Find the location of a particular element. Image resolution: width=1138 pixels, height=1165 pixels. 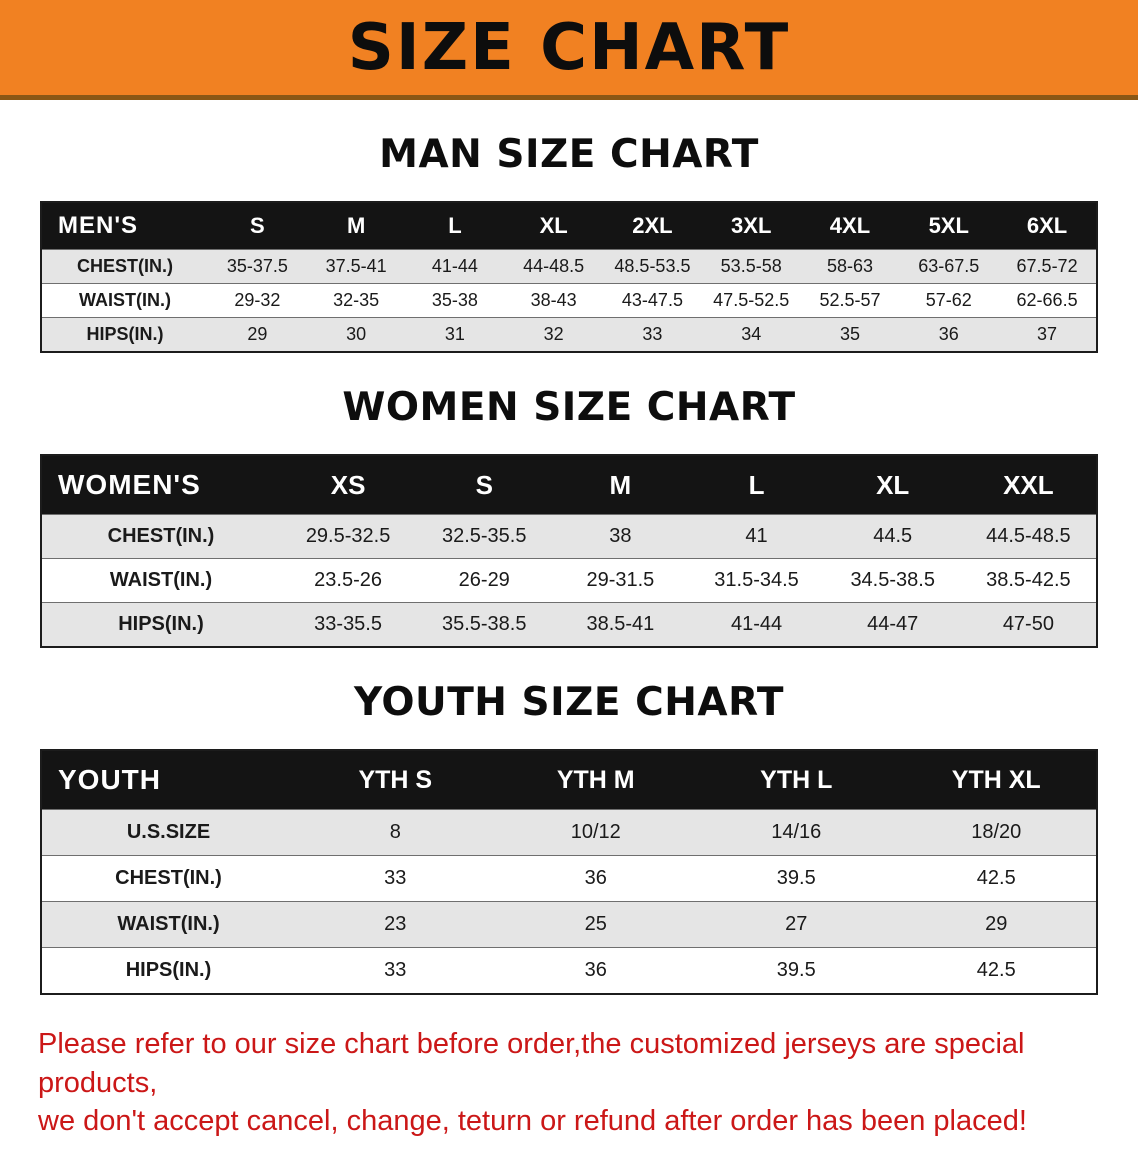

value-cell: 18/20 is located at coordinates (996, 832).